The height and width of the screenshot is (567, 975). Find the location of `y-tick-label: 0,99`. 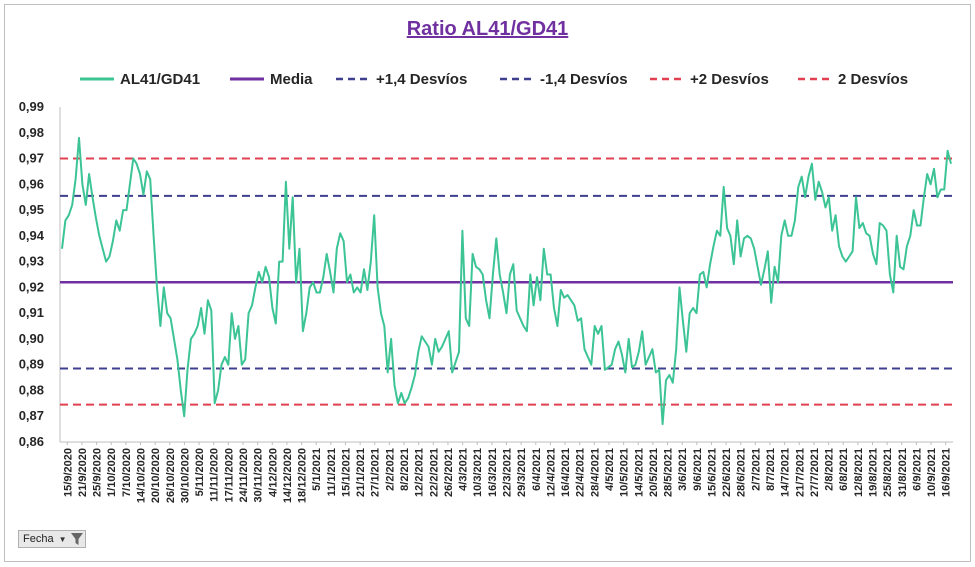

y-tick-label: 0,99 is located at coordinates (31, 106).